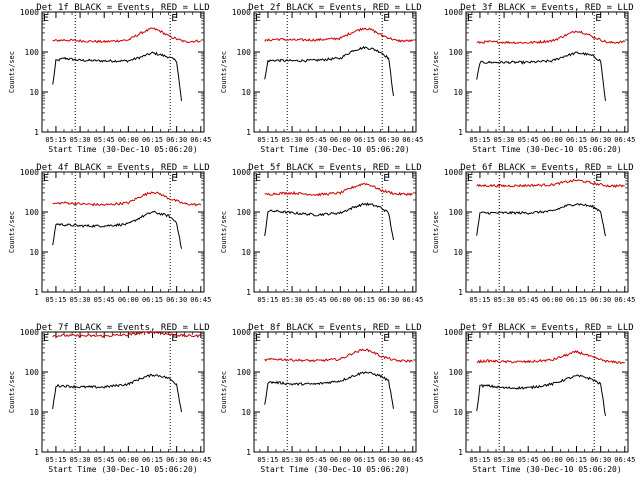  Describe the element at coordinates (122, 8) in the screenshot. I see `plot-title: Det 1f BLACK = Events, RED = LLD` at that location.